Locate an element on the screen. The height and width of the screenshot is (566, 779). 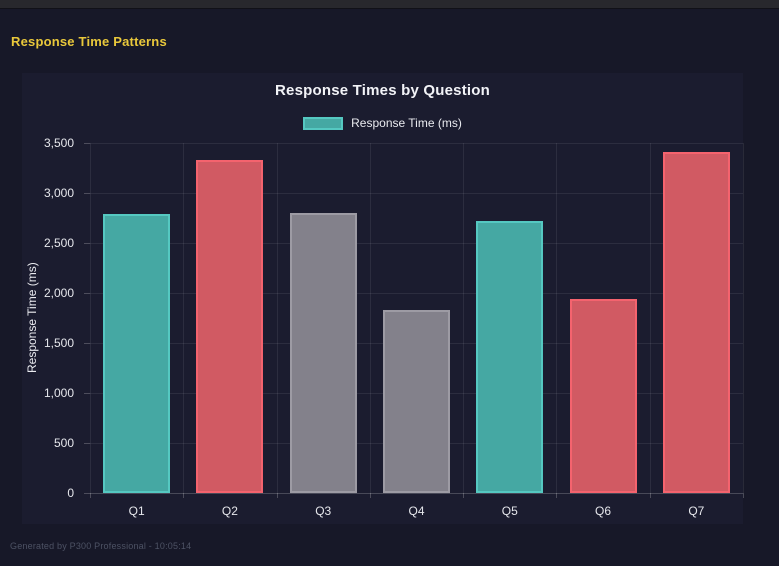
x-axis-tick-label: Q1 is located at coordinates (136, 511).